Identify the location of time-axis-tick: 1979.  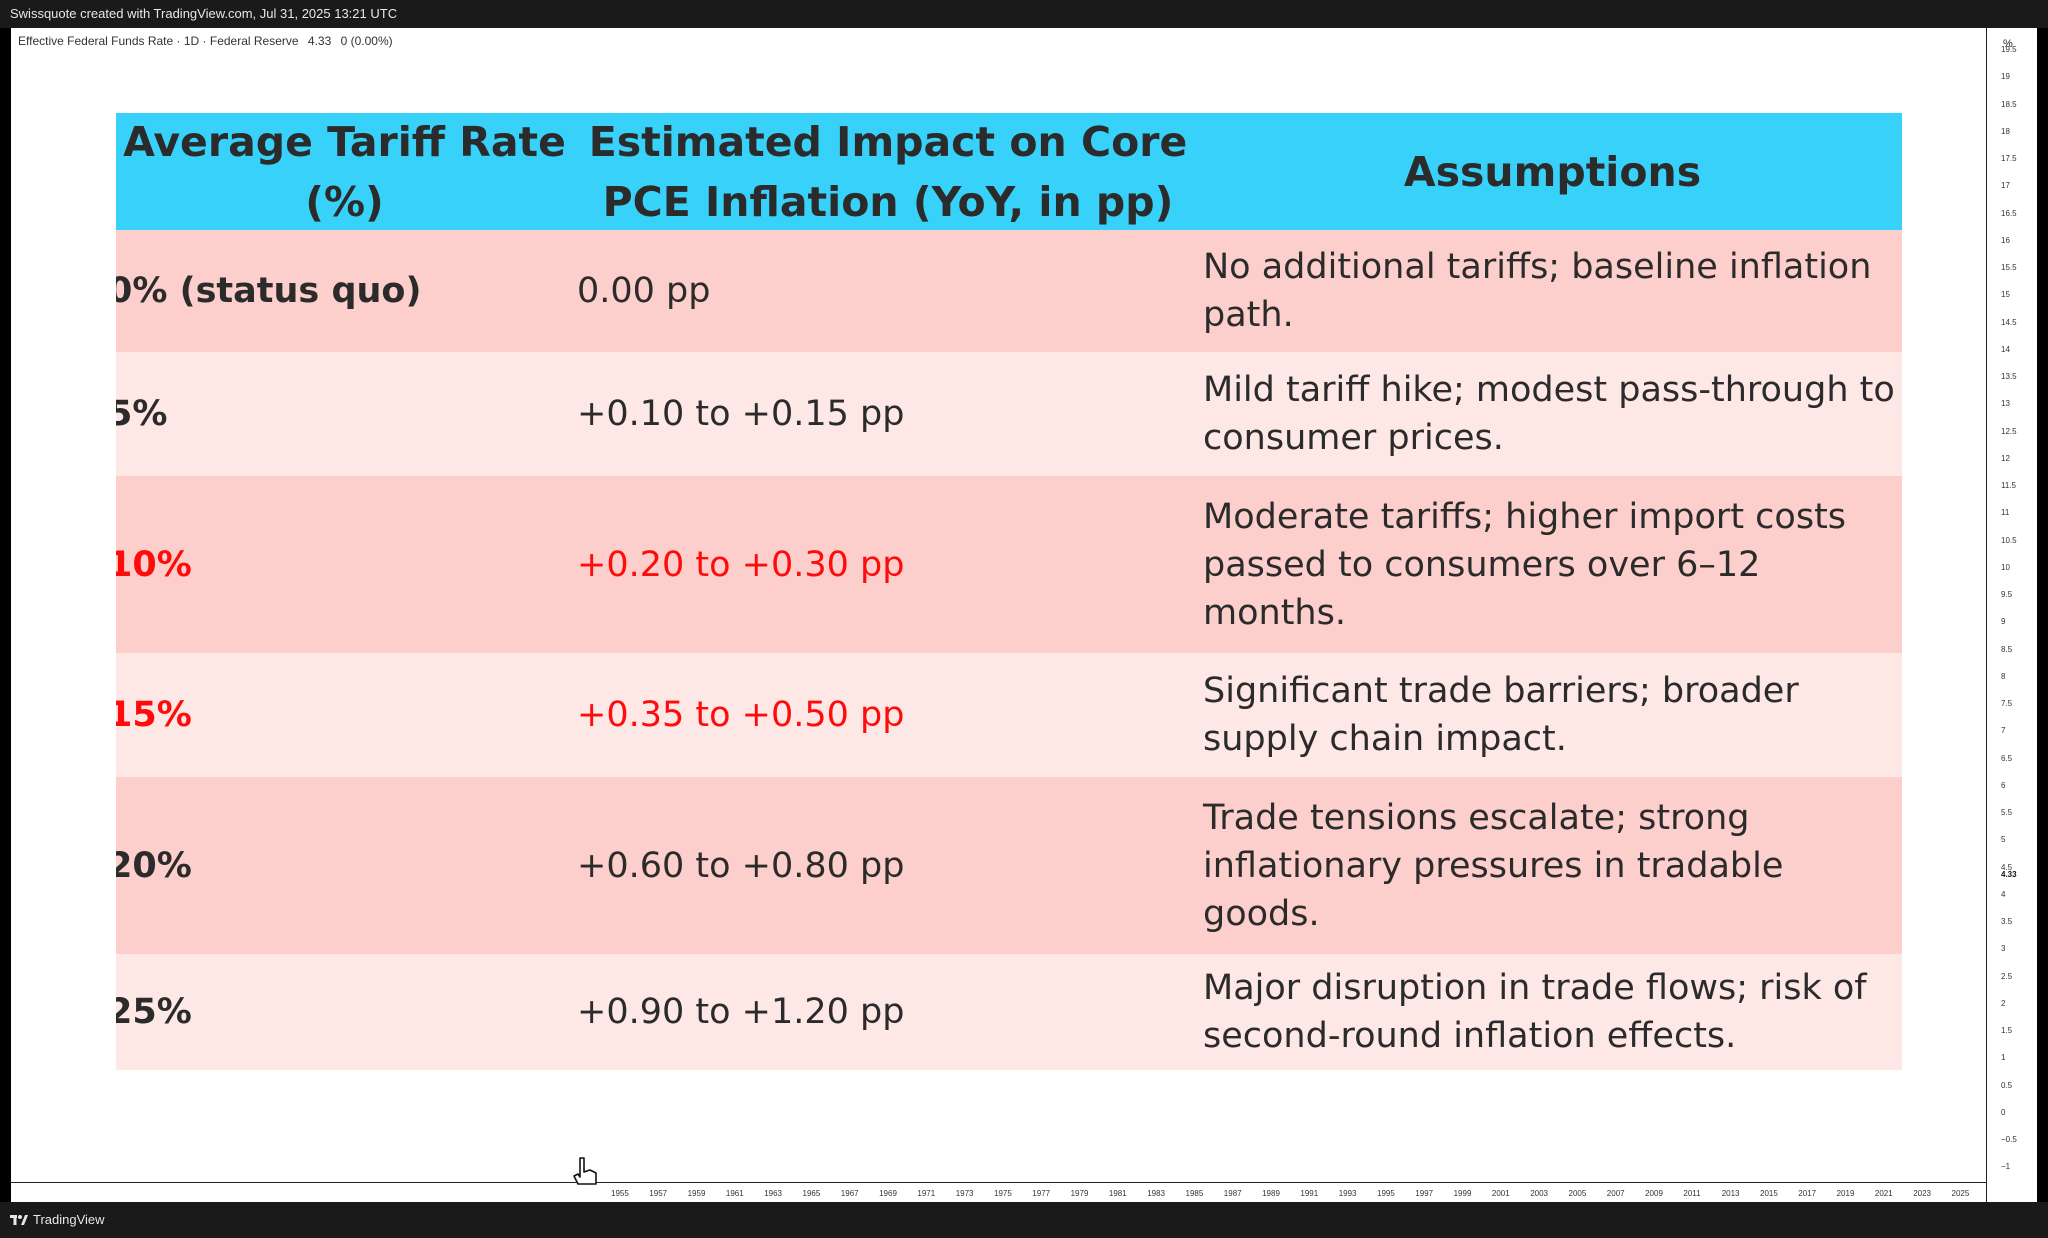
(1079, 1193).